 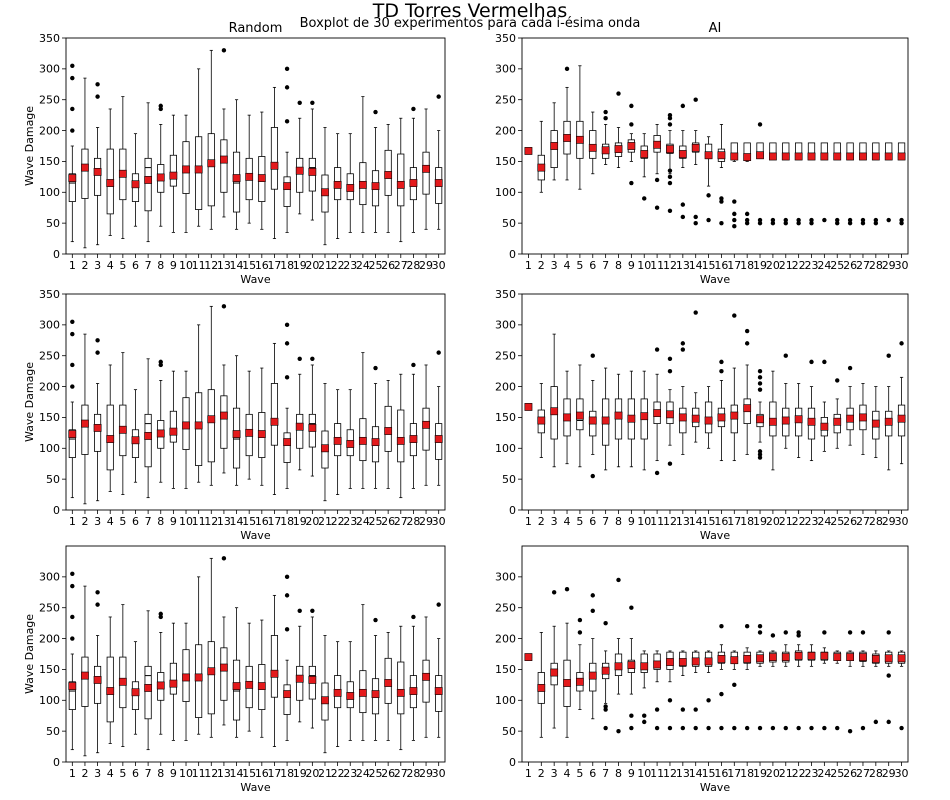 I want to click on x-tick-label: 25, so click(x=376, y=773).